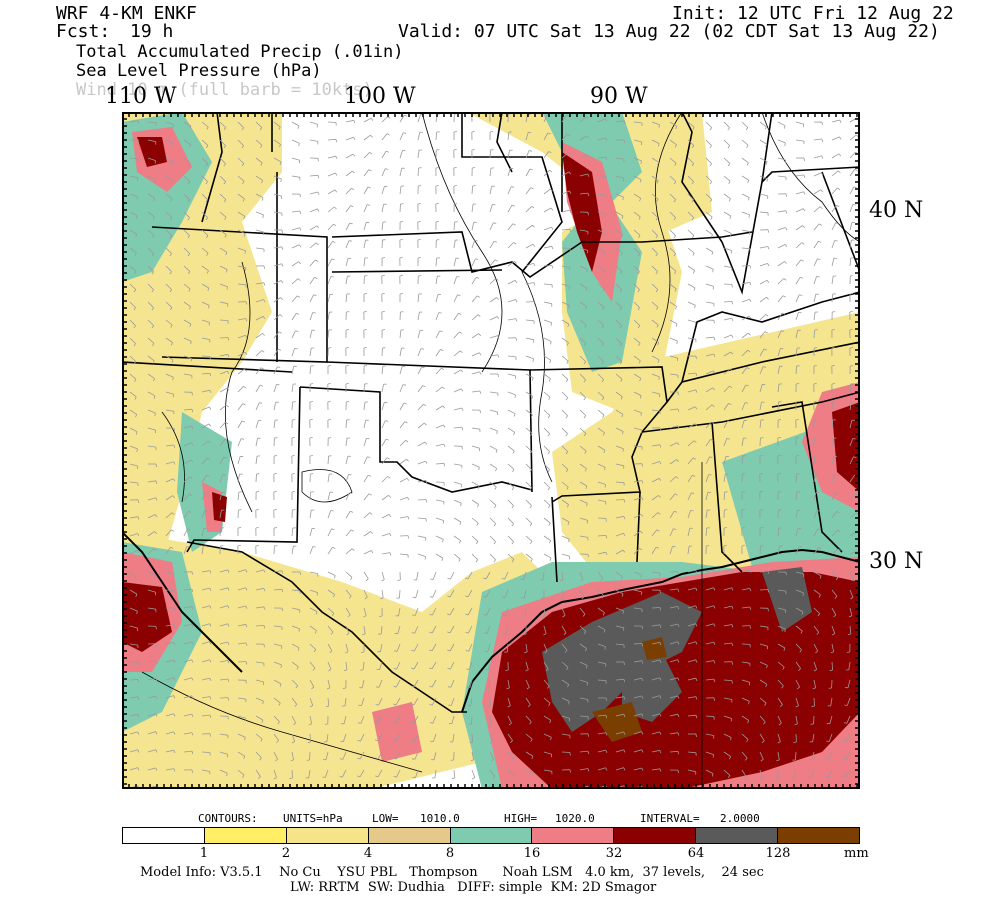 This screenshot has height=900, width=1000. What do you see at coordinates (380, 96) in the screenshot?
I see `lon-label-100w: 100 W` at bounding box center [380, 96].